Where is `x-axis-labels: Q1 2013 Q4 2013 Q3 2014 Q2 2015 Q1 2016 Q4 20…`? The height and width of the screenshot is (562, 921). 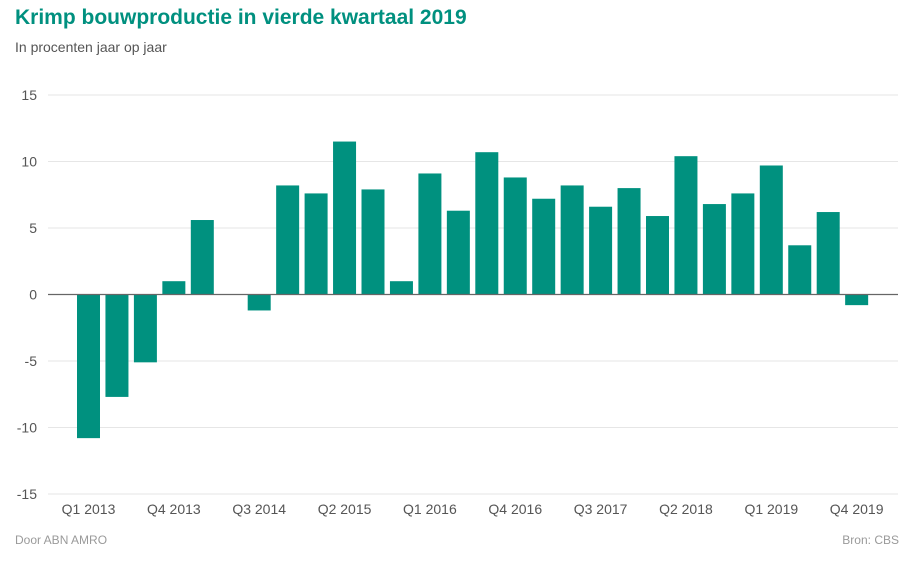 x-axis-labels: Q1 2013 Q4 2013 Q3 2014 Q2 2015 Q1 2016 Q4 20… is located at coordinates (473, 509).